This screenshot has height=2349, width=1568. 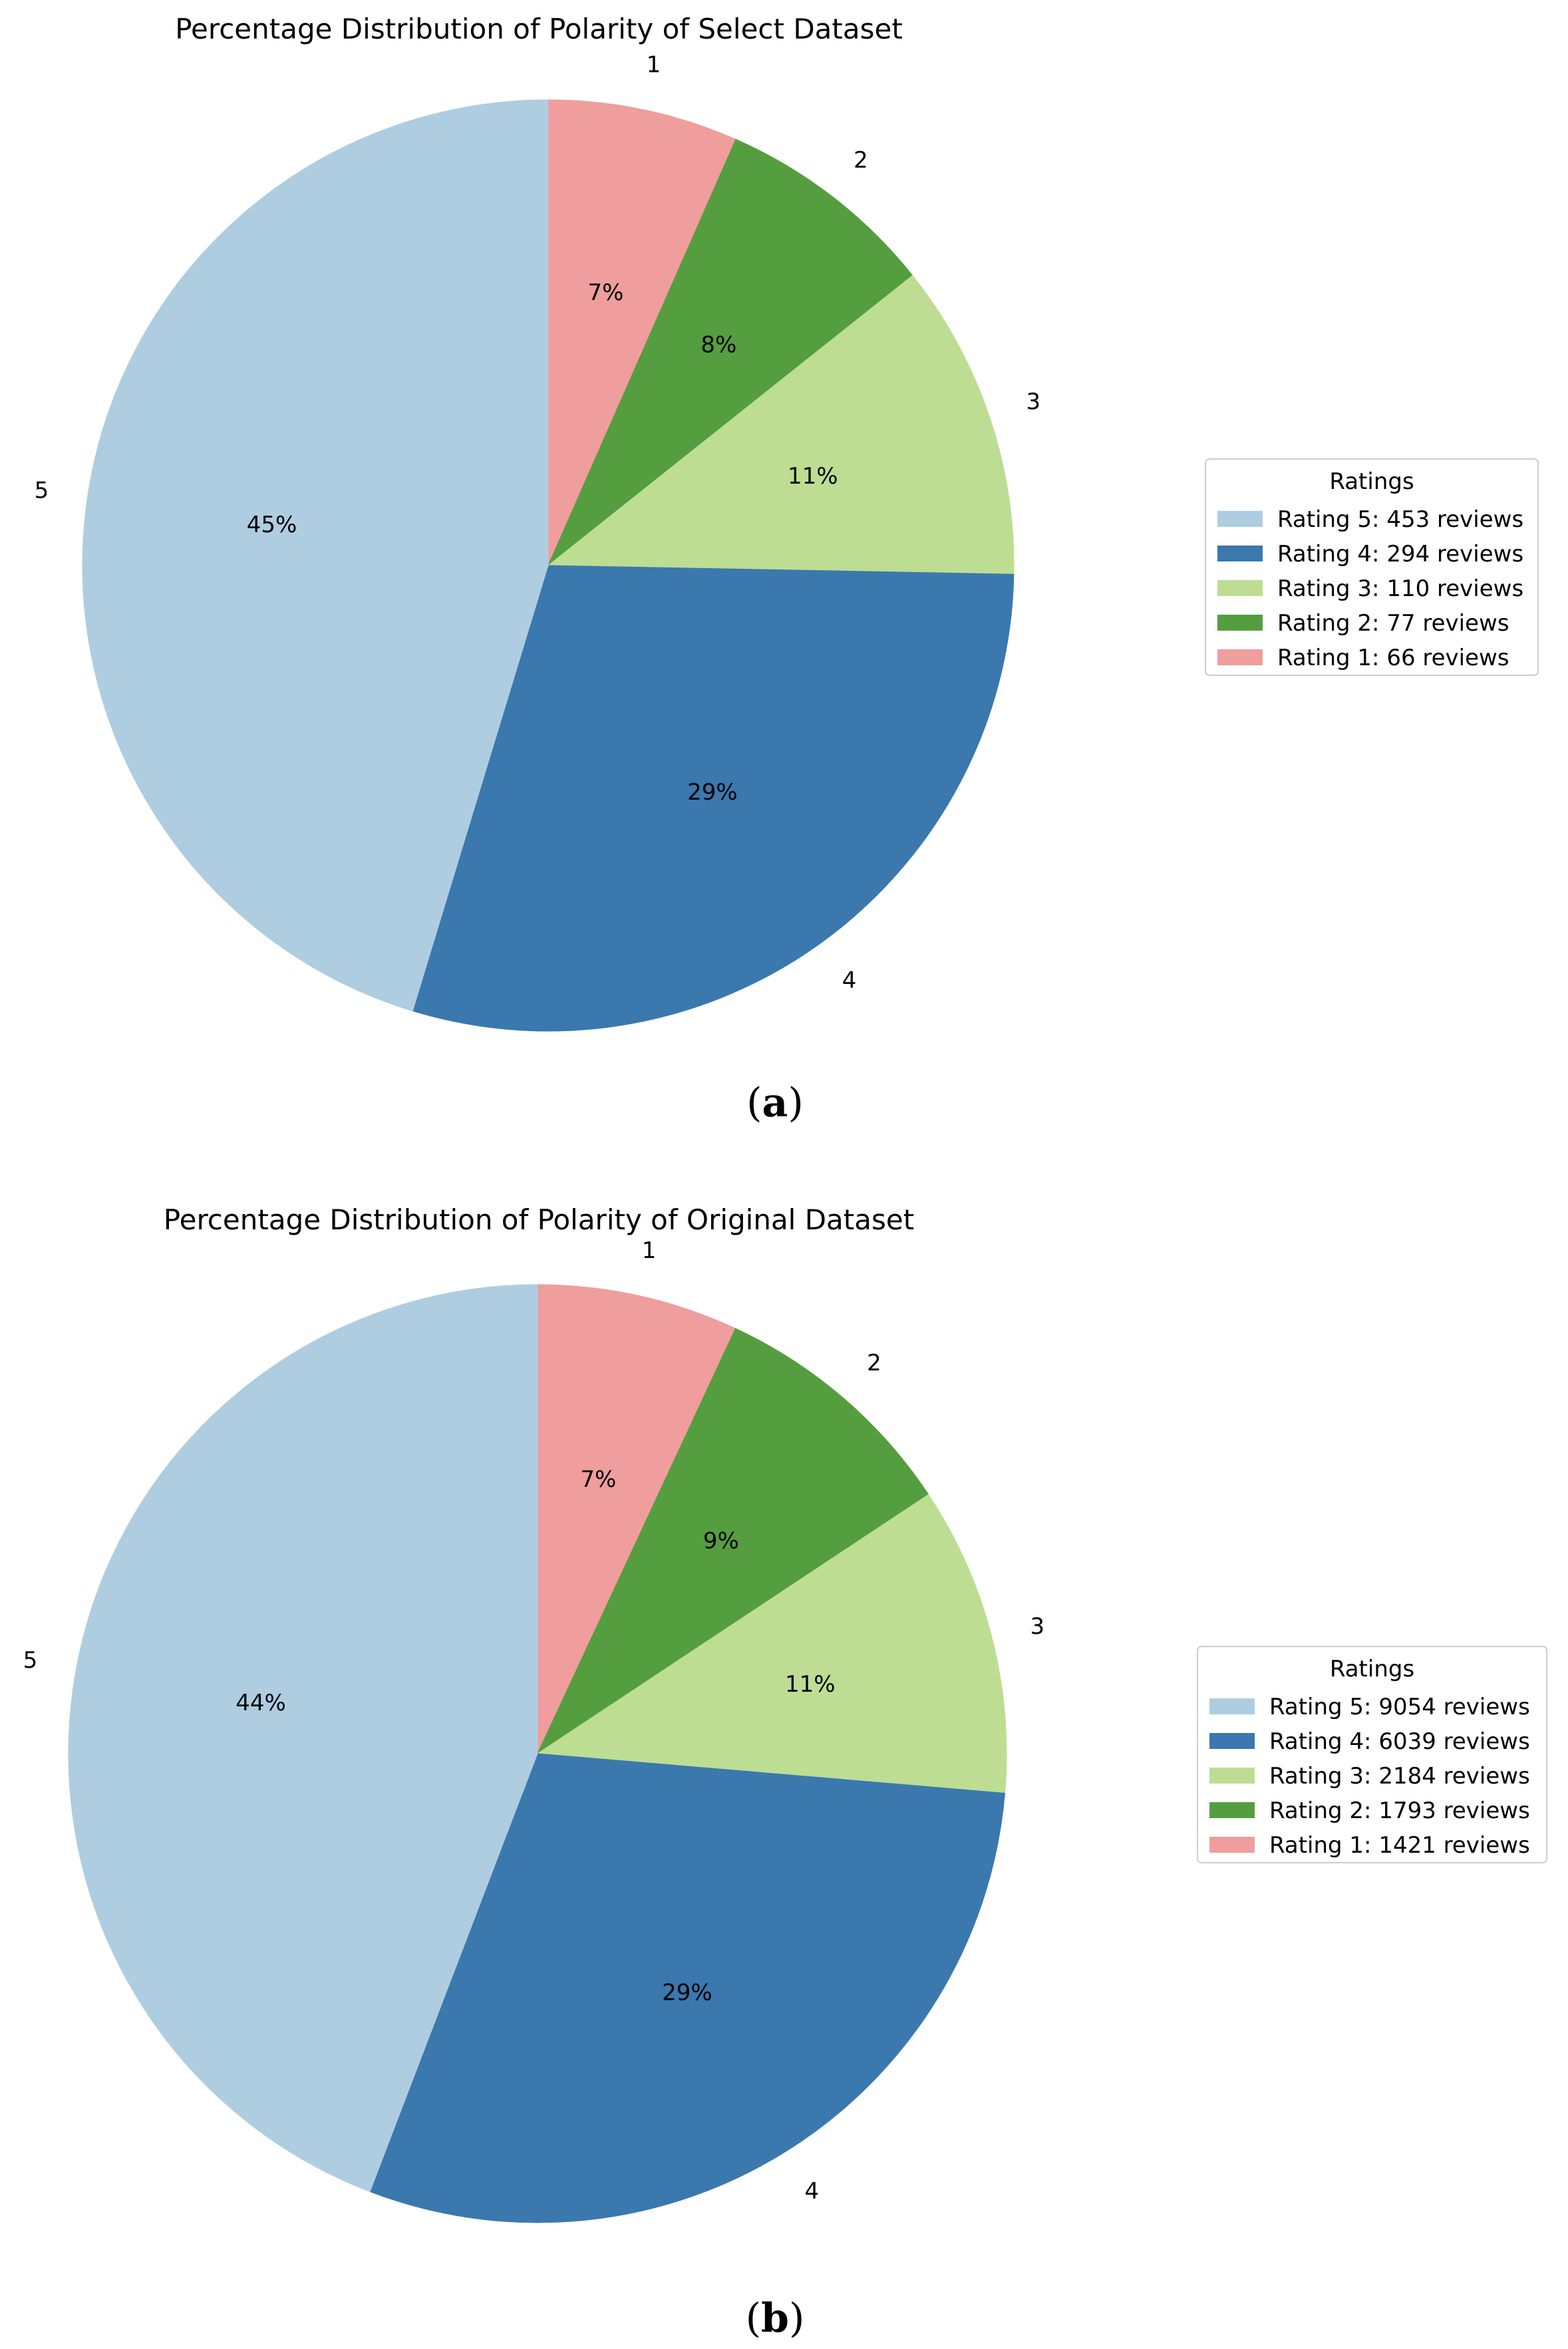 What do you see at coordinates (1400, 519) in the screenshot?
I see `legend-entry: Rating 5: 453 reviews` at bounding box center [1400, 519].